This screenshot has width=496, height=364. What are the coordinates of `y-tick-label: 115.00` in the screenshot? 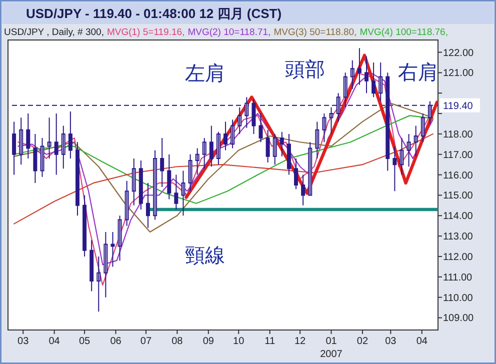 It's located at (458, 196).